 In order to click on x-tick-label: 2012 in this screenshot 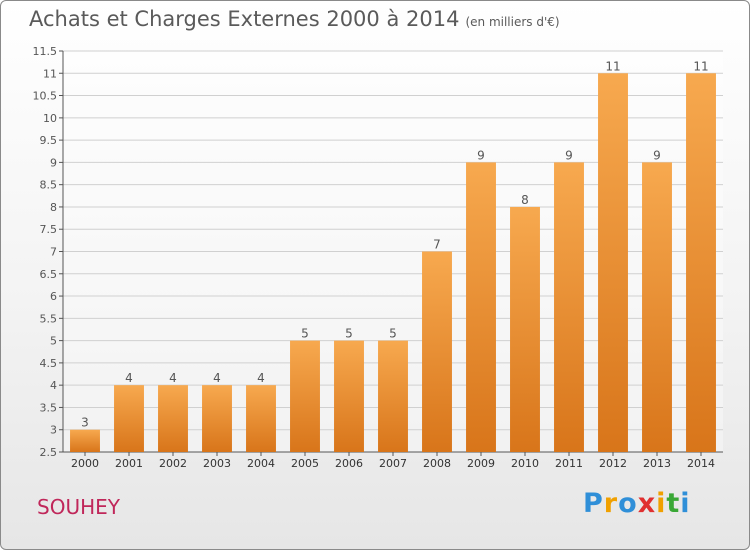, I will do `click(613, 463)`.